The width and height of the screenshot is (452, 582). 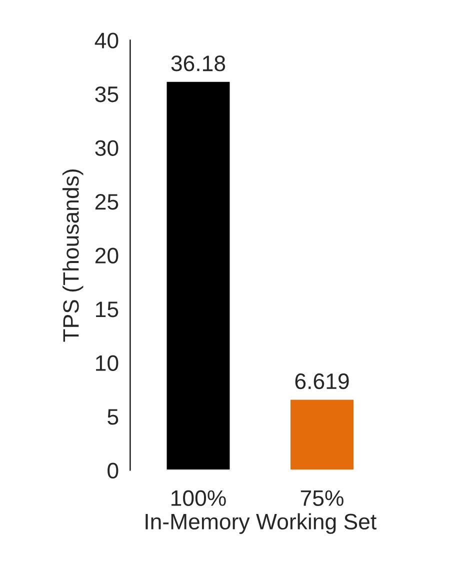 What do you see at coordinates (261, 523) in the screenshot?
I see `x-axis-title: In-Memory Working Set` at bounding box center [261, 523].